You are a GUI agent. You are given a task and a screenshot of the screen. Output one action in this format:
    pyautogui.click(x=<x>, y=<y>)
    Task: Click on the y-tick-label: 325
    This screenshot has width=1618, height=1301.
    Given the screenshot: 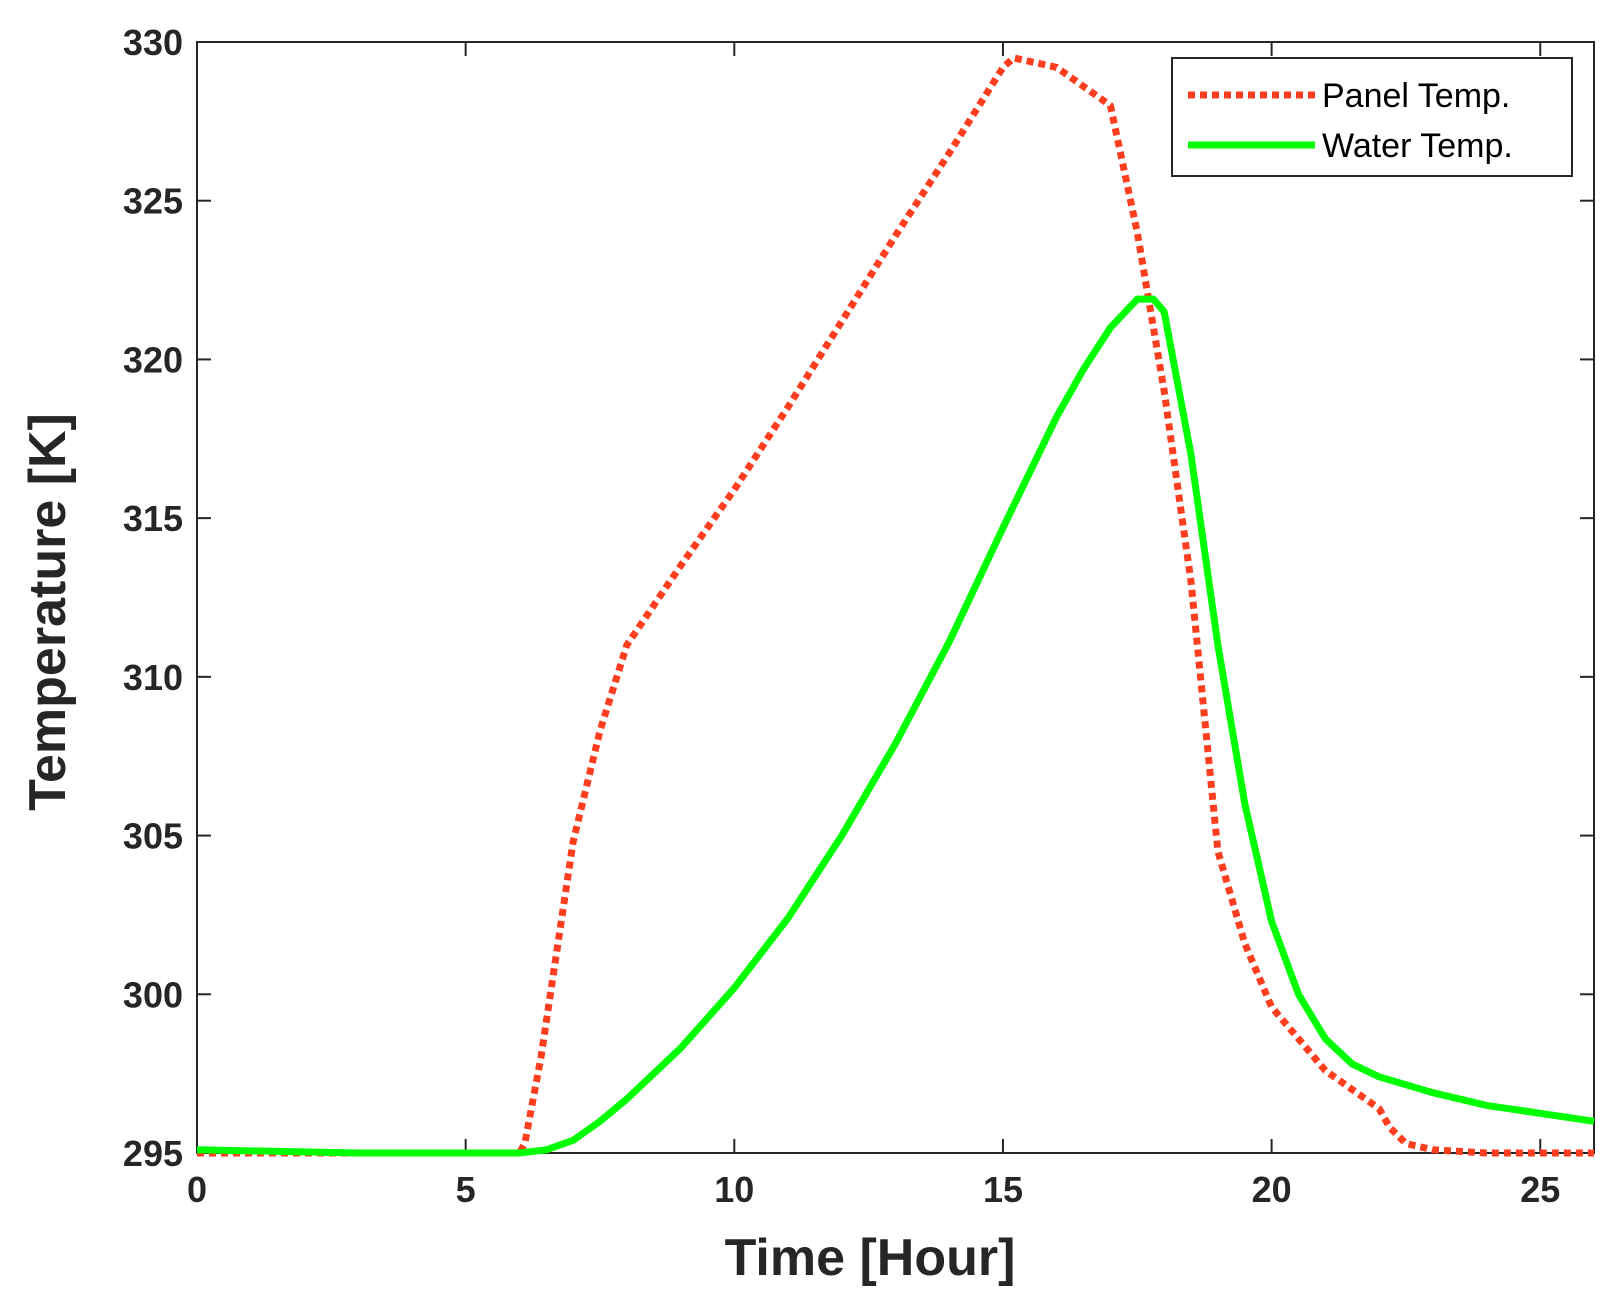 What is the action you would take?
    pyautogui.click(x=153, y=201)
    